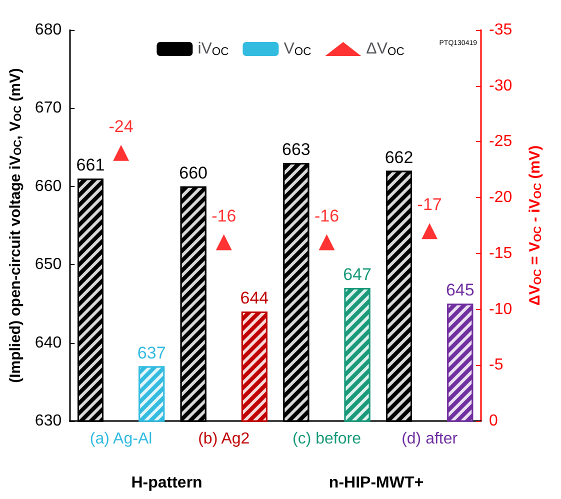 This screenshot has width=561, height=499. I want to click on y-tick-label: 680, so click(48, 30).